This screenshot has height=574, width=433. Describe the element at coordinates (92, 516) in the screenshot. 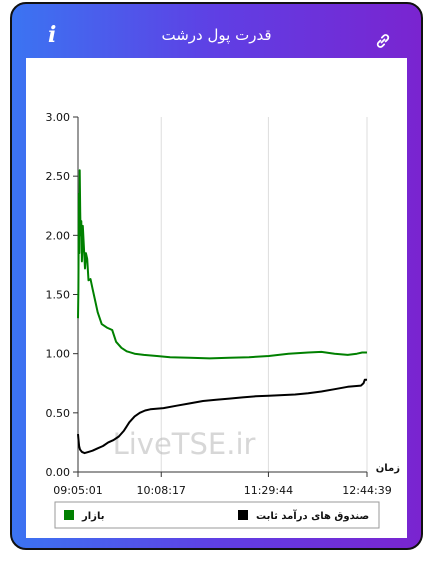

I see `legend-label-market: بازار` at that location.